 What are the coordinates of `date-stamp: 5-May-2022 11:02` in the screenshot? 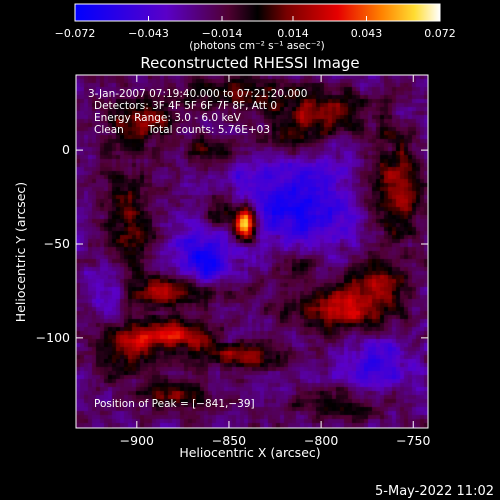 It's located at (434, 491).